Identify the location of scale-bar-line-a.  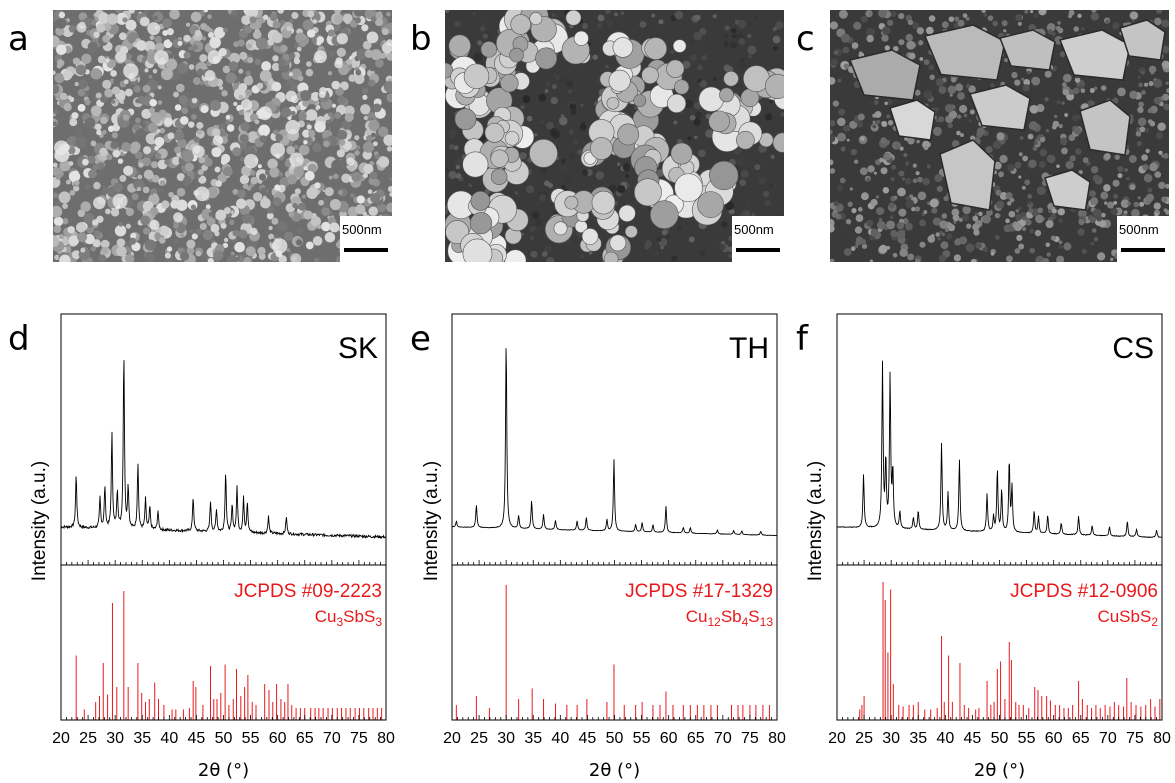
(366, 250).